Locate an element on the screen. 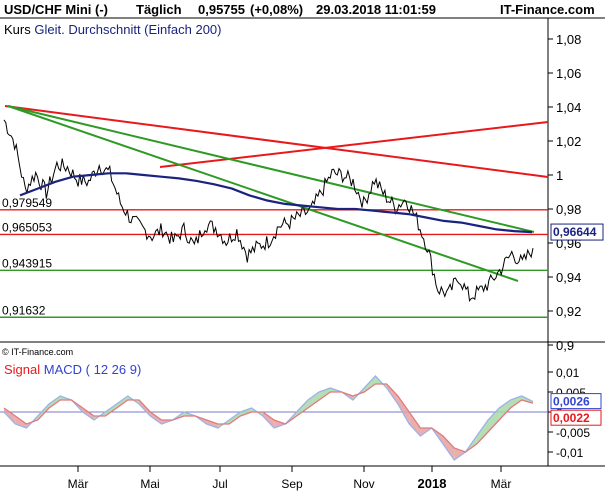  macd-value-badge-label: 0,0026 is located at coordinates (571, 402).